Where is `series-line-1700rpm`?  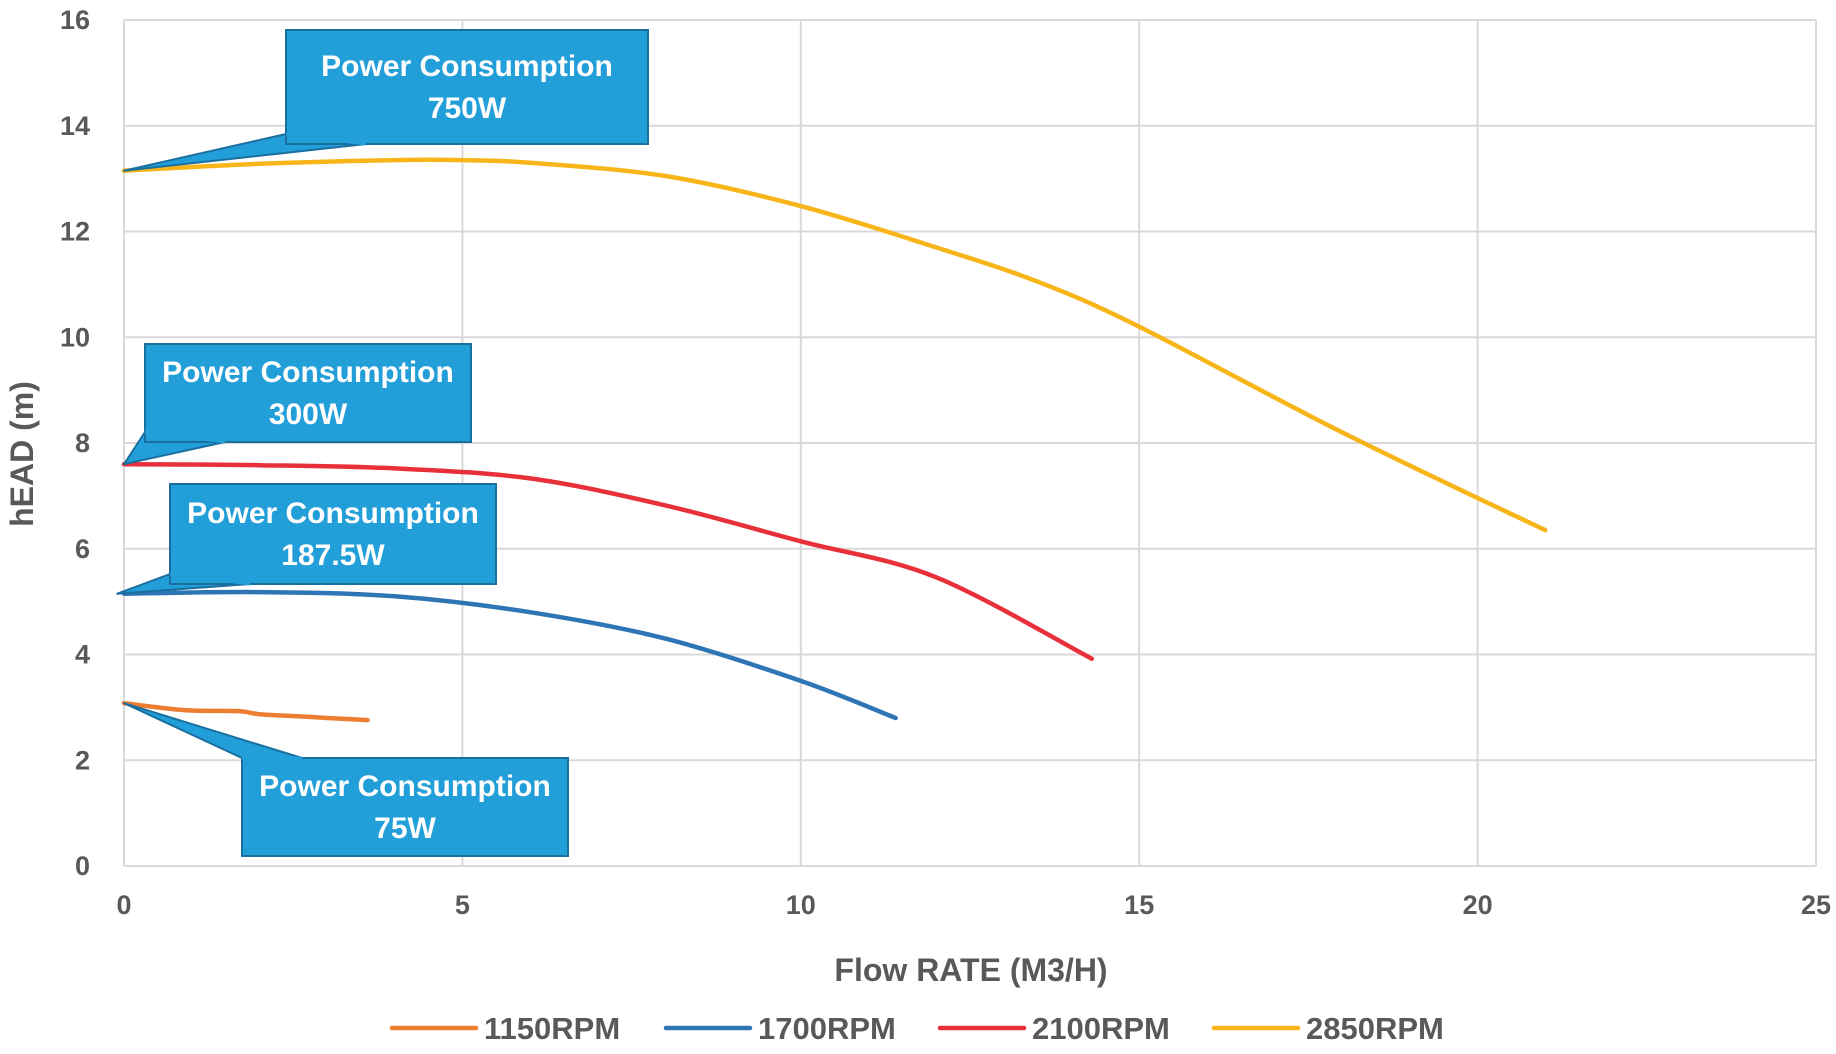 series-line-1700rpm is located at coordinates (509, 655).